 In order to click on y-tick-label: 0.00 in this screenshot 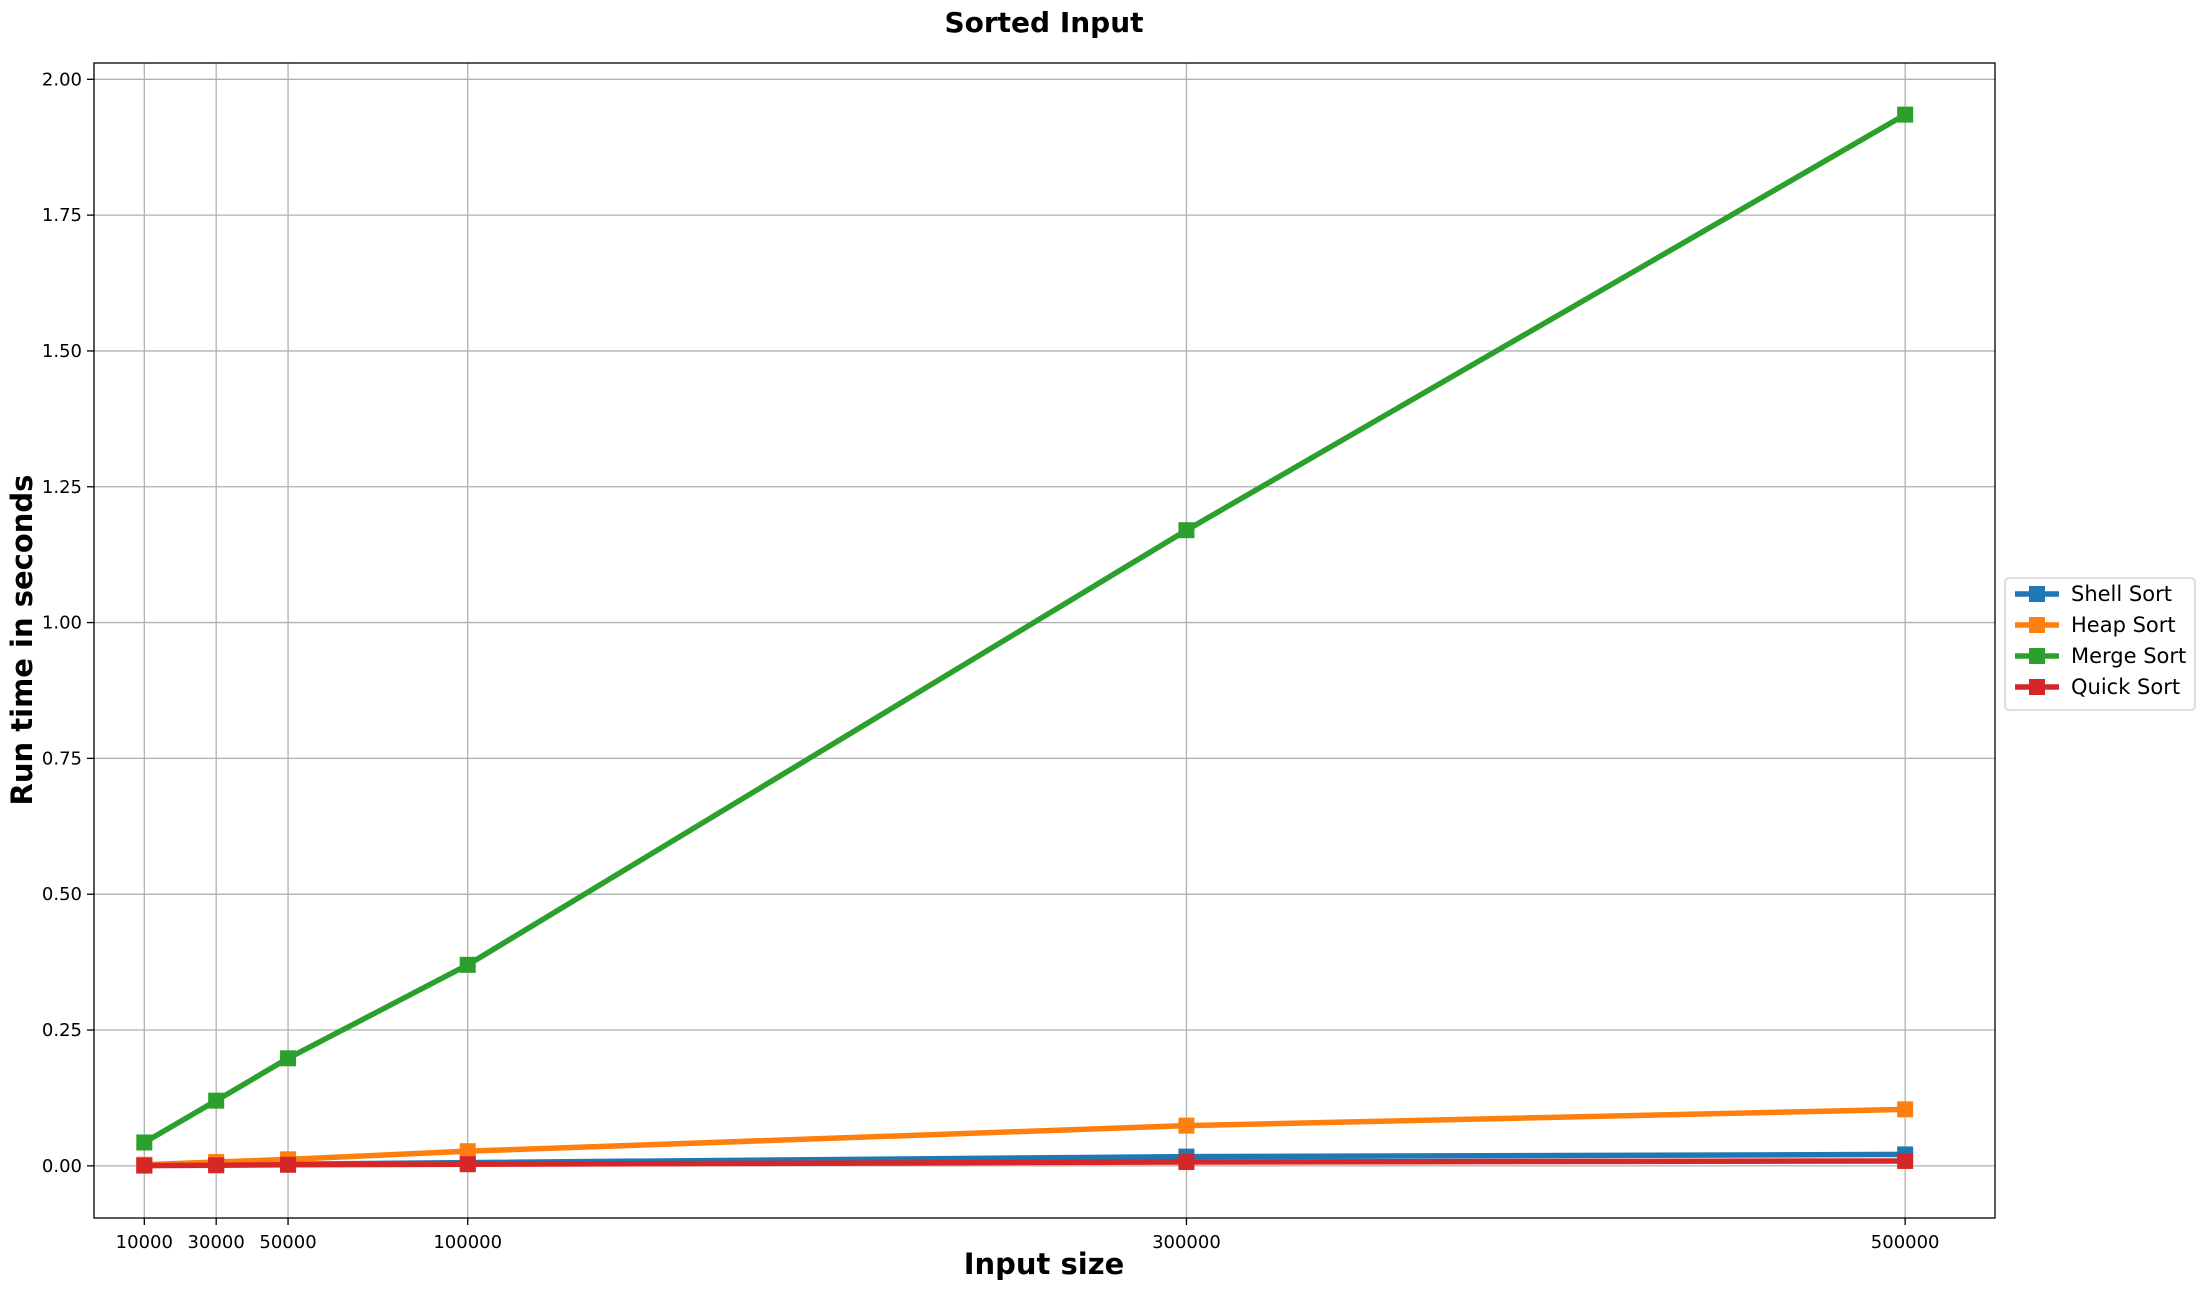, I will do `click(62, 1166)`.